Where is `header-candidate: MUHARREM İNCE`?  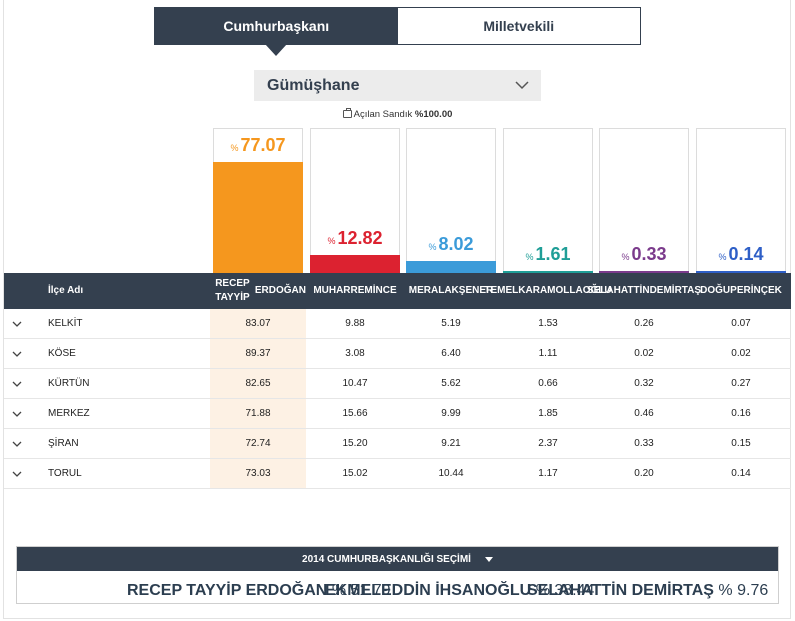 header-candidate: MUHARREM İNCE is located at coordinates (355, 291).